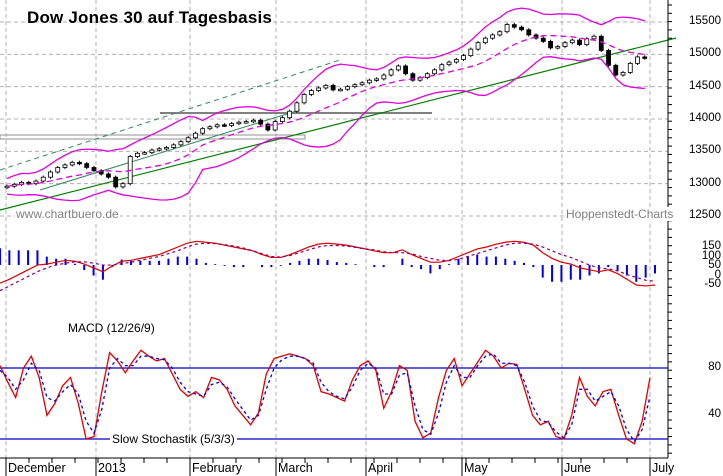  I want to click on month-label: April, so click(381, 468).